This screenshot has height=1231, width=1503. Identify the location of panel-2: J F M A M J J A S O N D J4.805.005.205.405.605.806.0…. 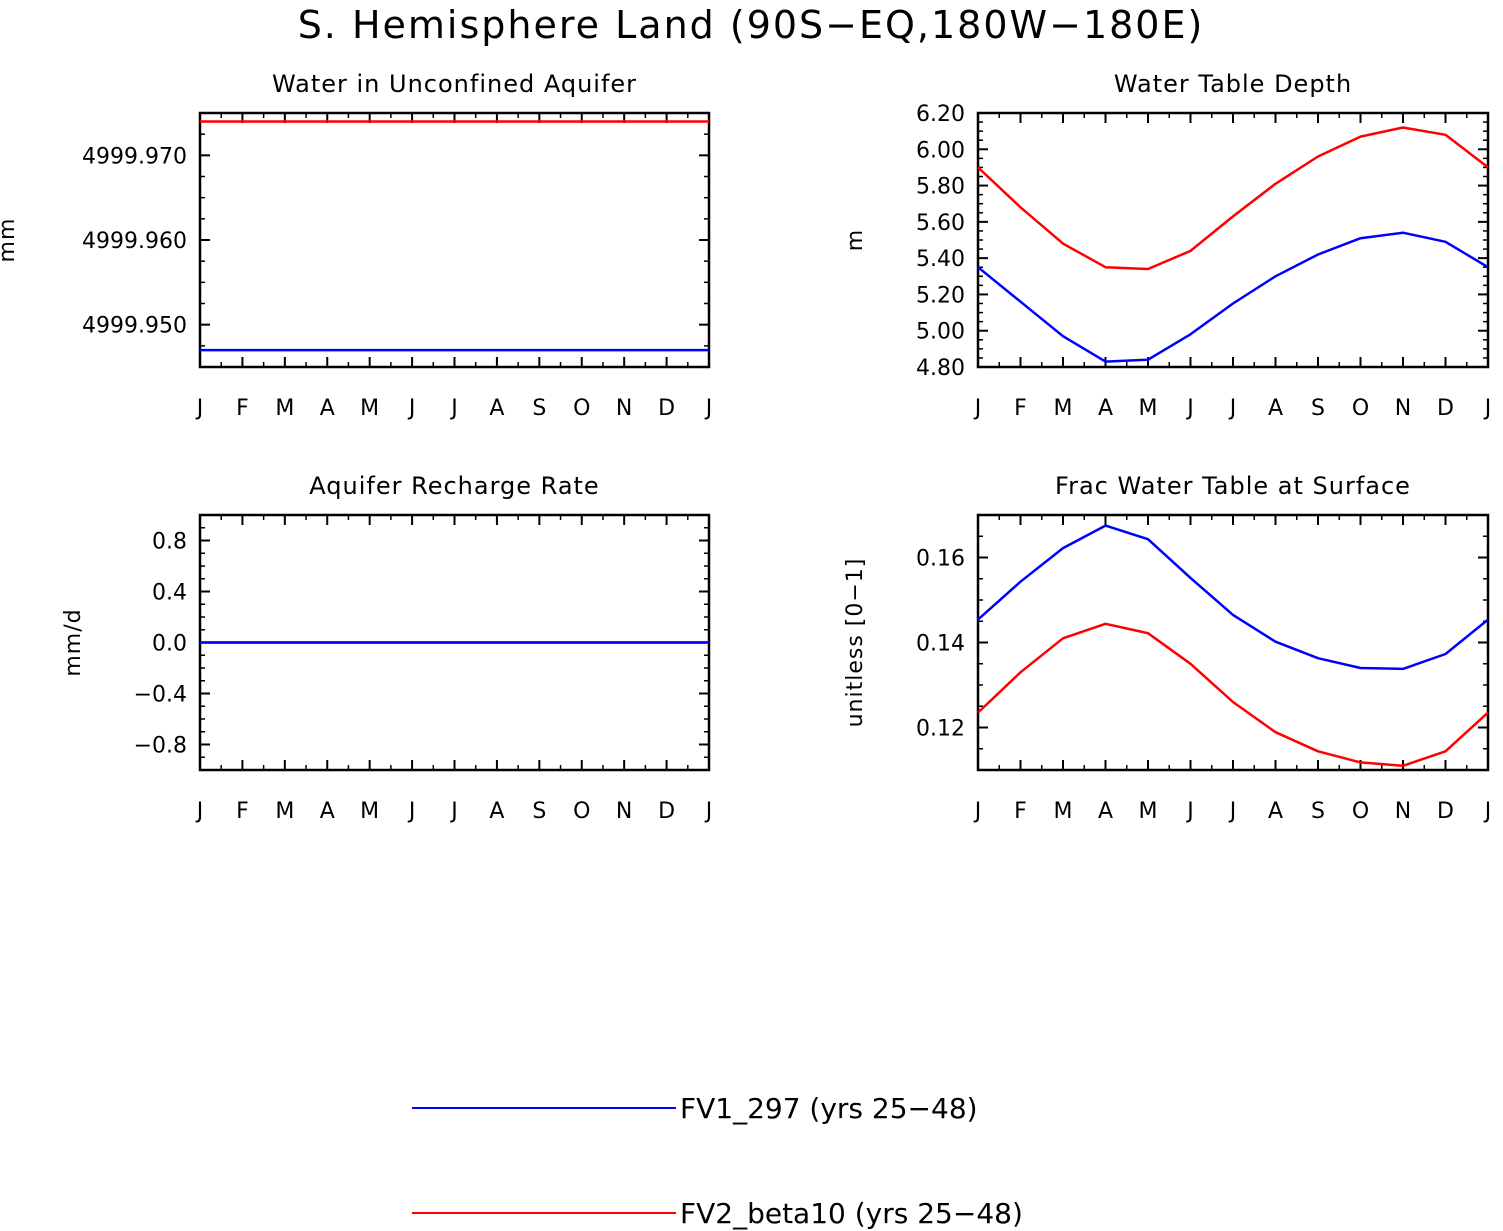
(1167, 245).